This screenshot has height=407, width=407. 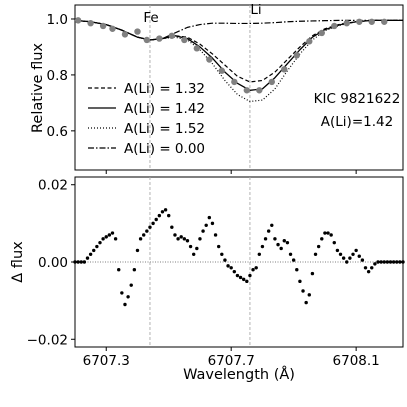 I want to click on annotation-abundance: A(Li)=1.42, so click(x=357, y=122).